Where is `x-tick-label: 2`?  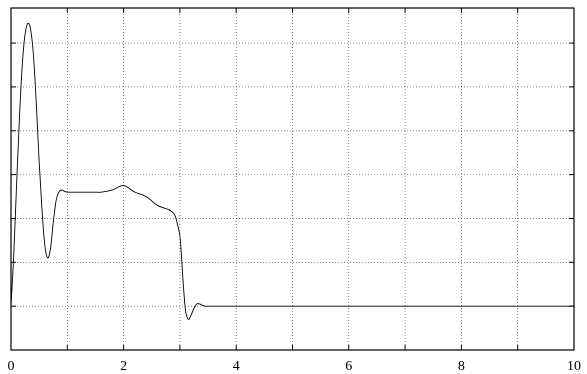 x-tick-label: 2 is located at coordinates (123, 366).